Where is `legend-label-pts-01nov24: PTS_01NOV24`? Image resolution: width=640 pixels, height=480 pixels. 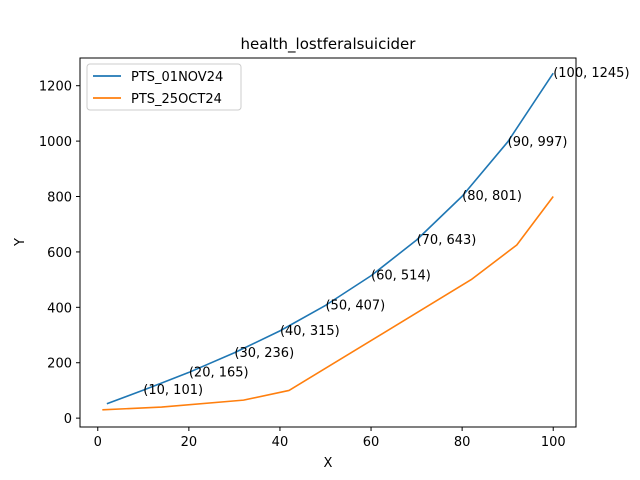
legend-label-pts-01nov24: PTS_01NOV24 is located at coordinates (177, 77).